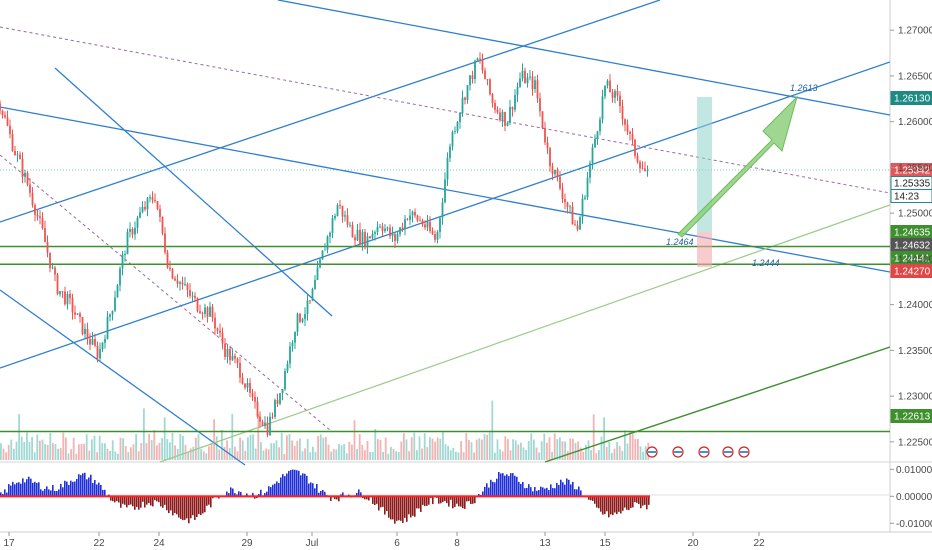 This screenshot has width=932, height=550. What do you see at coordinates (912, 184) in the screenshot?
I see `price-level-badge-label: 1.25335` at bounding box center [912, 184].